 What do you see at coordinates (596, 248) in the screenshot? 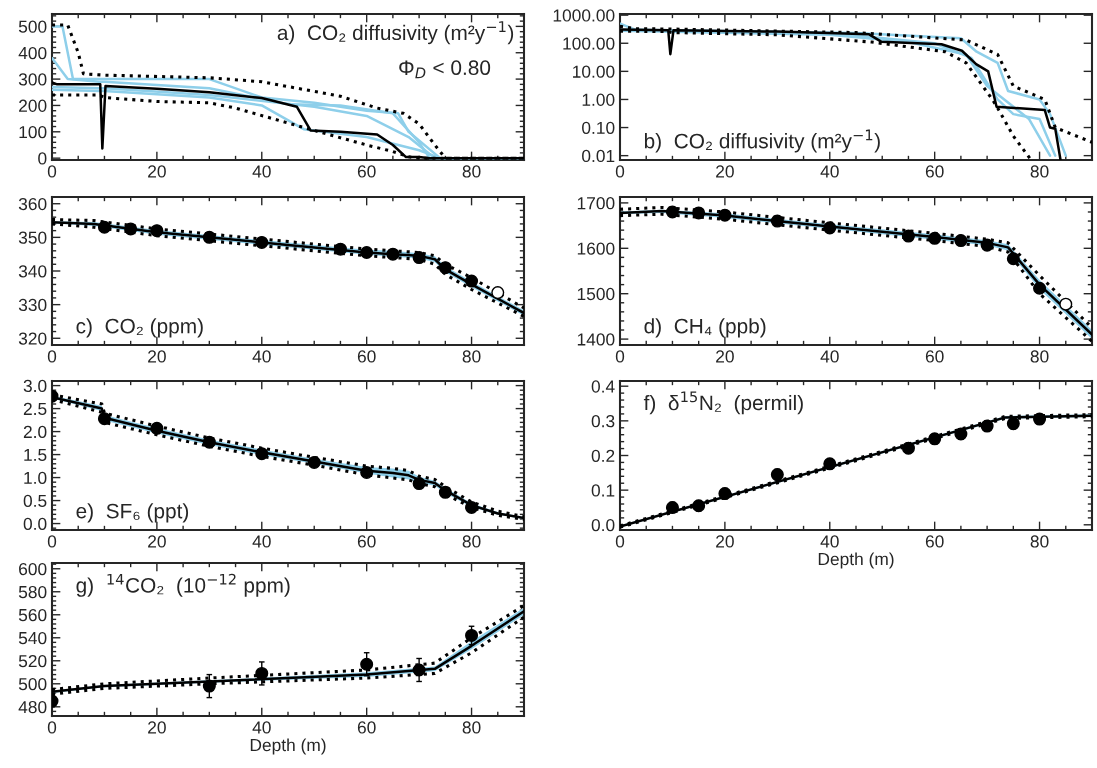
I see `y-tick-label: 1600` at bounding box center [596, 248].